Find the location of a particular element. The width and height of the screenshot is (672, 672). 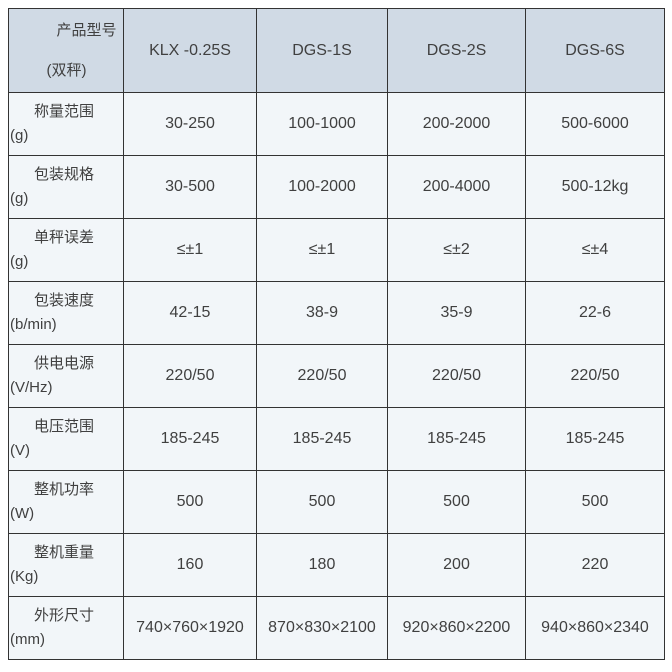

corner-header-title: 产品型号 is located at coordinates (86, 30).